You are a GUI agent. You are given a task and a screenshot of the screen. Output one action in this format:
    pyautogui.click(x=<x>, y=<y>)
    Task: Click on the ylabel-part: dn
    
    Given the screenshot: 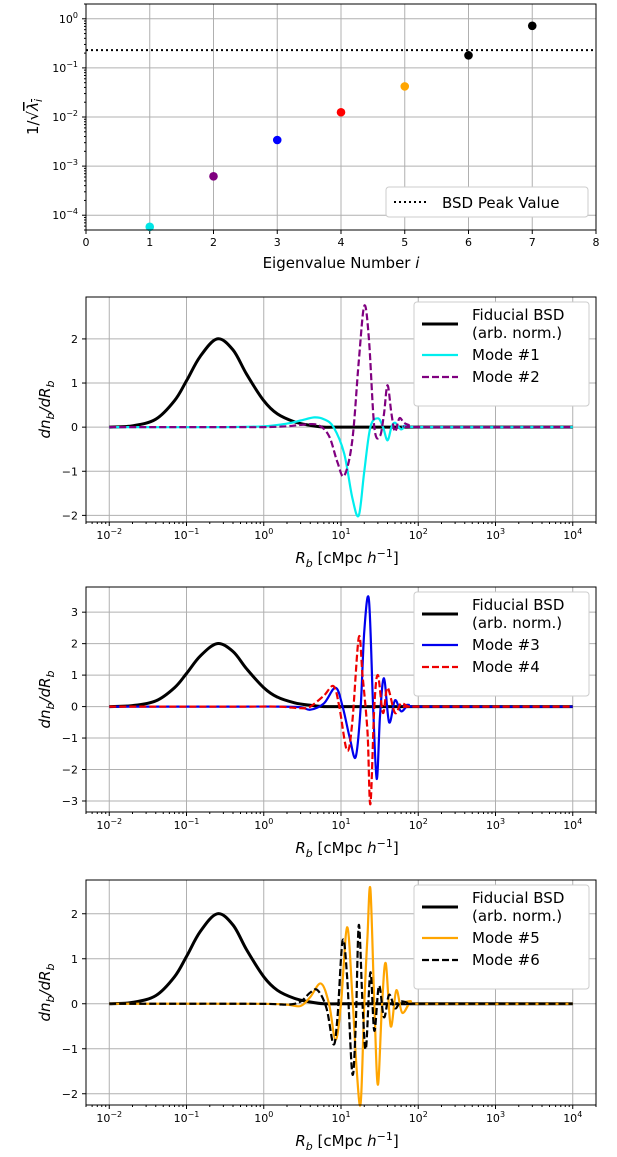 What is the action you would take?
    pyautogui.click(x=45, y=718)
    